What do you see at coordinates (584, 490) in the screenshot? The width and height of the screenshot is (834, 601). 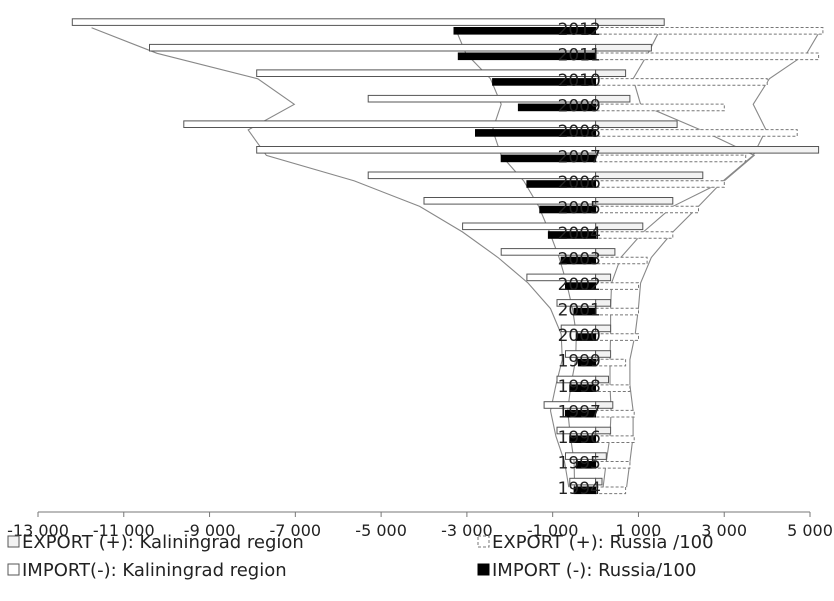 I see `bar-solid-black-1994` at bounding box center [584, 490].